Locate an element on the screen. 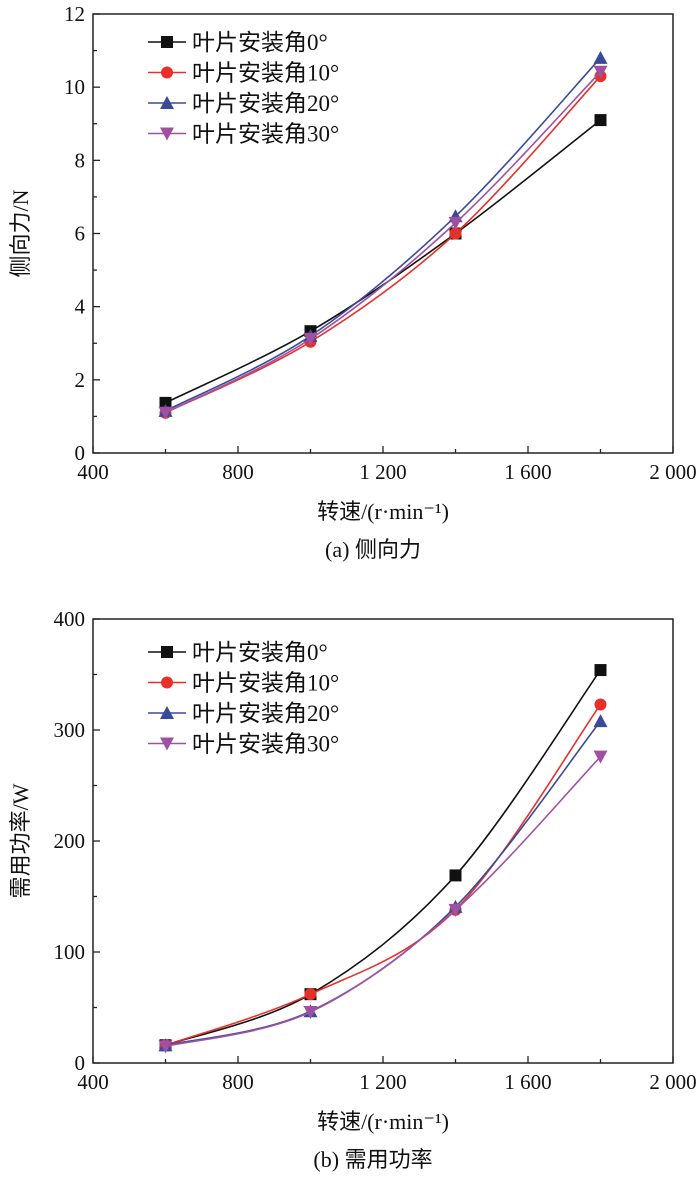 Image resolution: width=700 pixels, height=1178 pixels. y-tick-label: 12 is located at coordinates (74, 14).